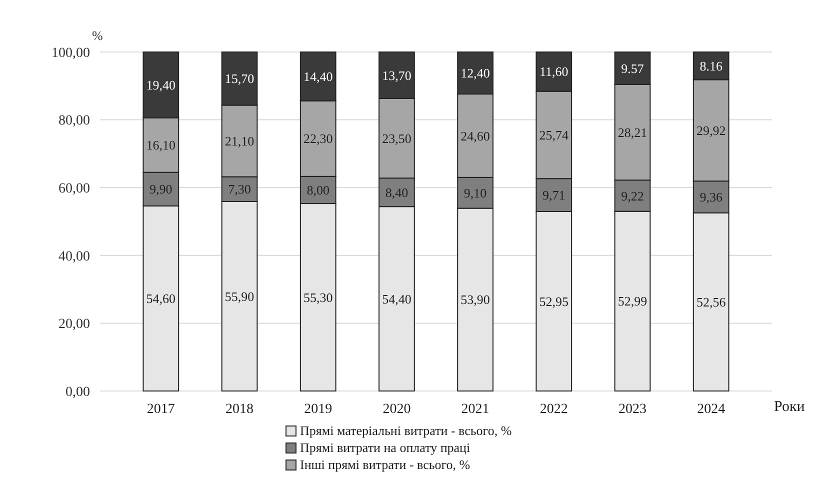 This screenshot has height=503, width=832. Describe the element at coordinates (789, 407) in the screenshot. I see `x-axis-title: Роки` at that location.